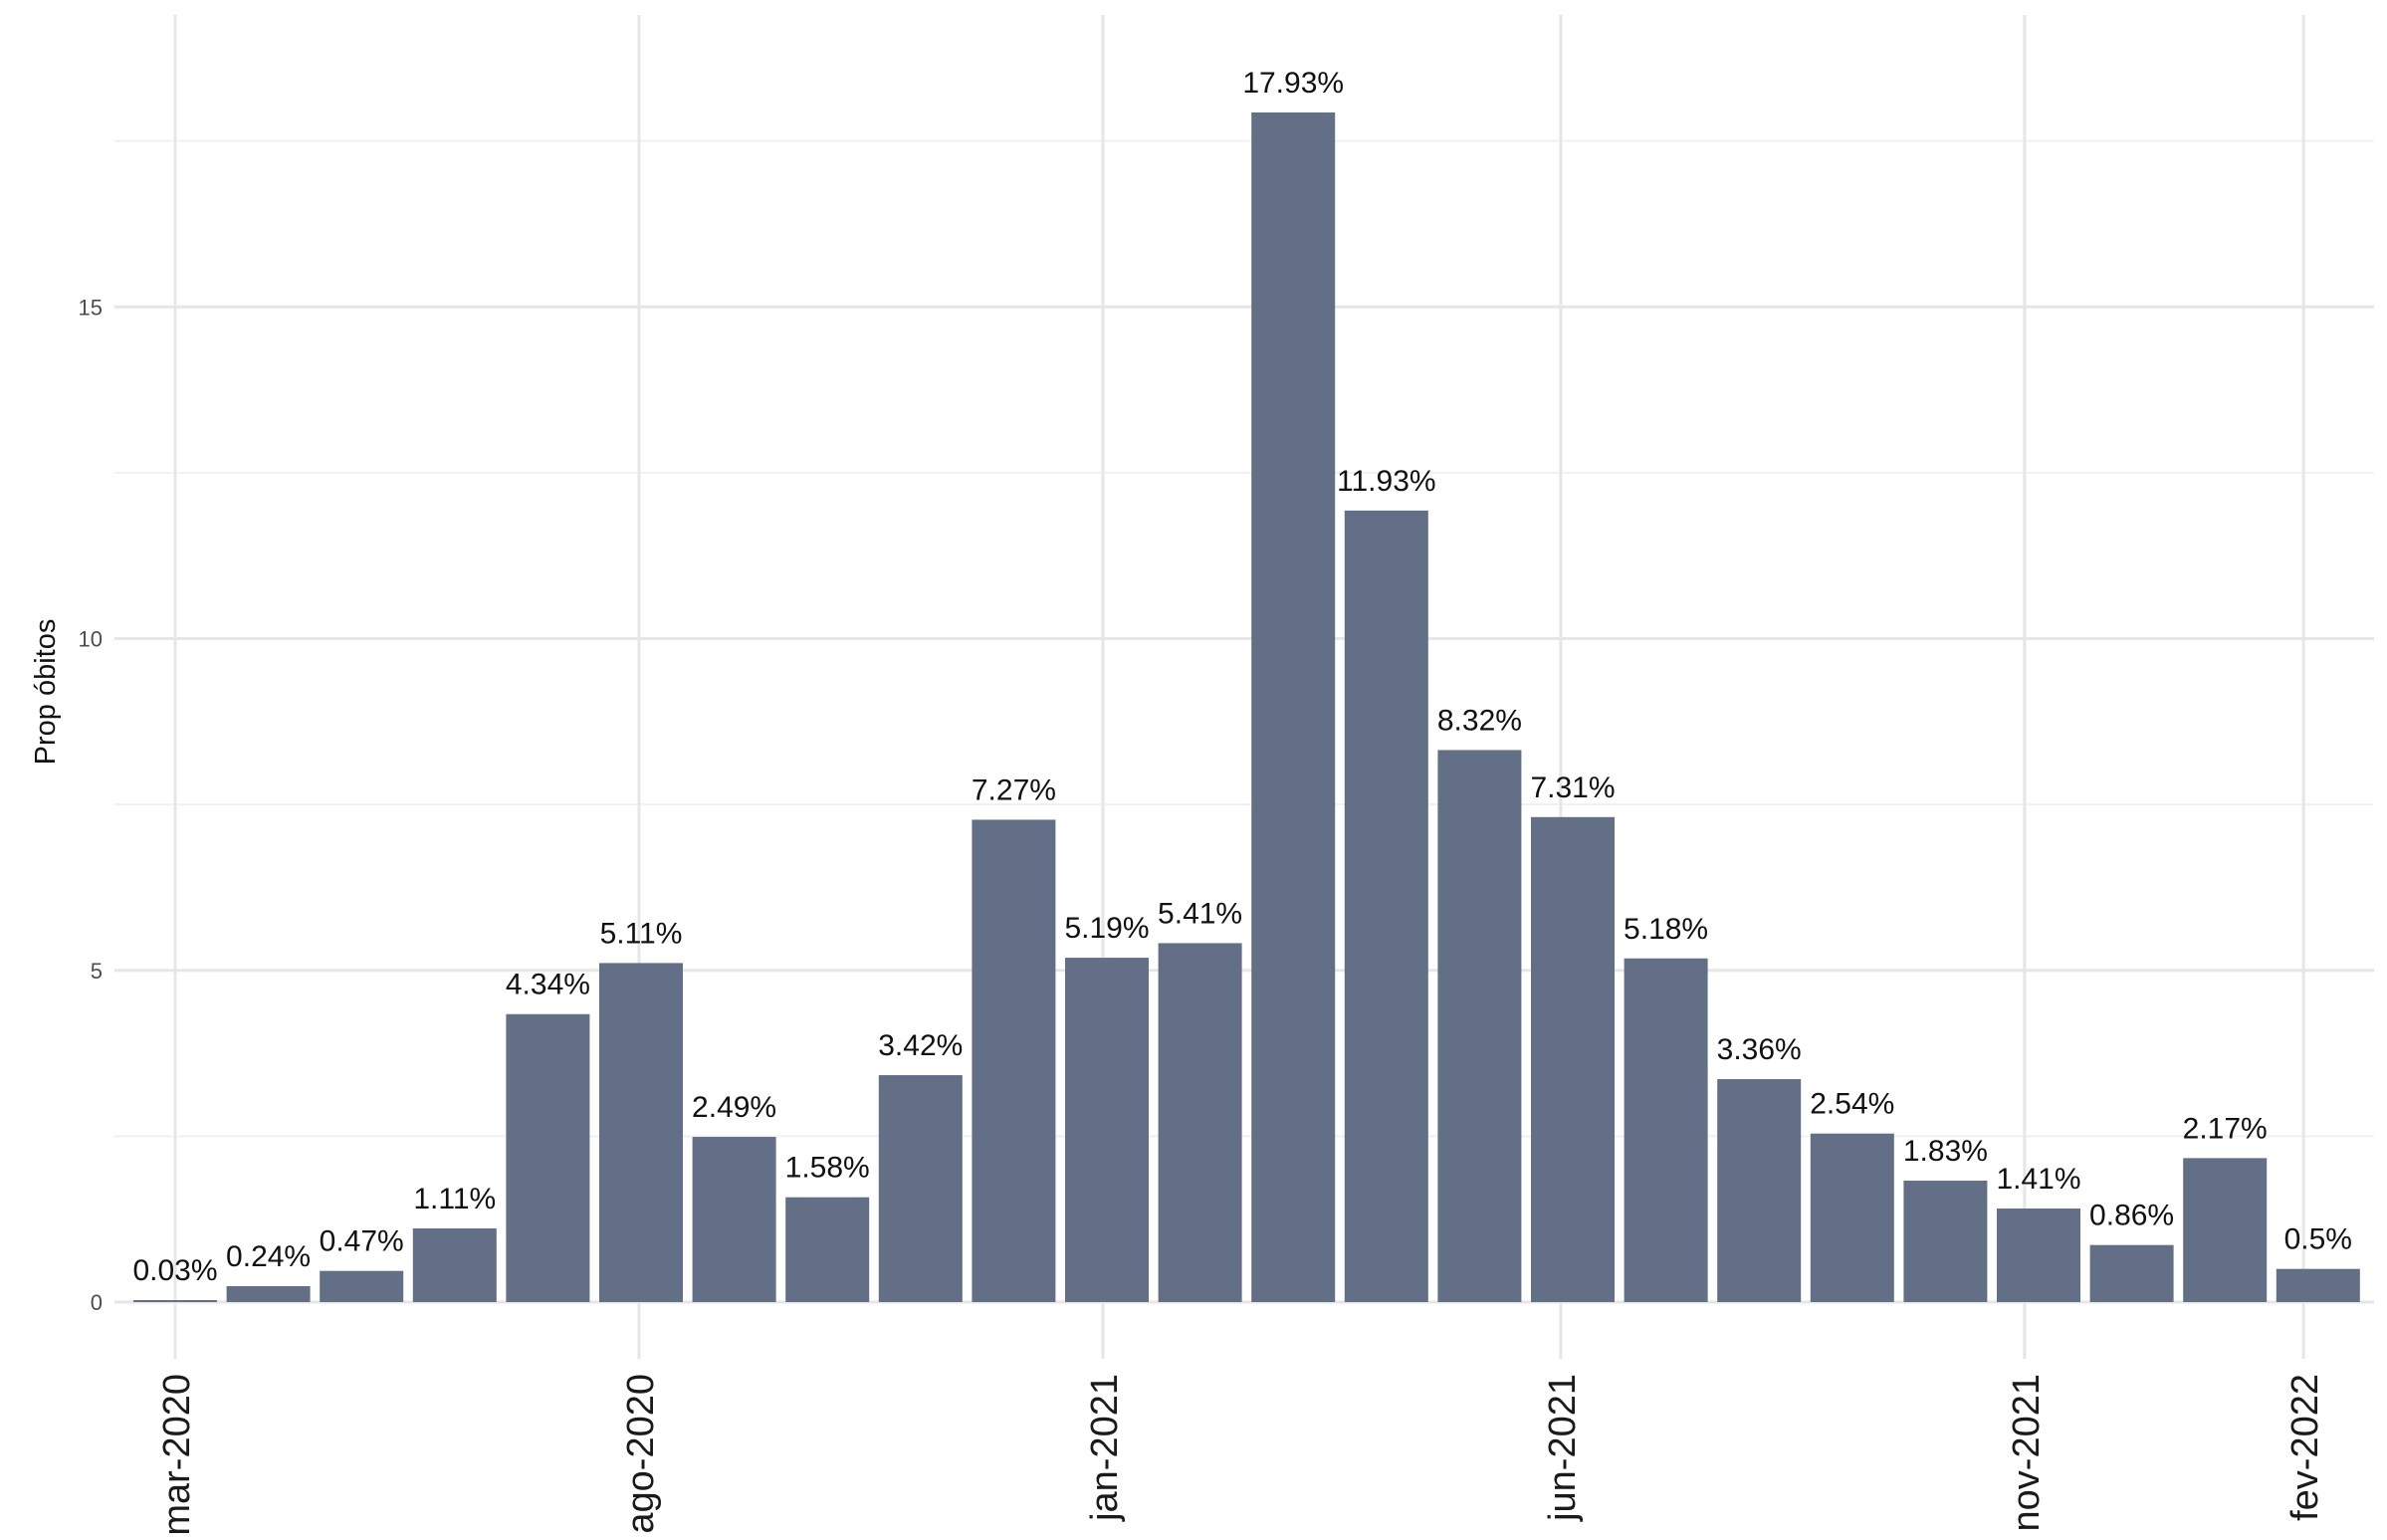 The height and width of the screenshot is (1540, 2387). What do you see at coordinates (1014, 789) in the screenshot?
I see `bar-value-label: 7.27%` at bounding box center [1014, 789].